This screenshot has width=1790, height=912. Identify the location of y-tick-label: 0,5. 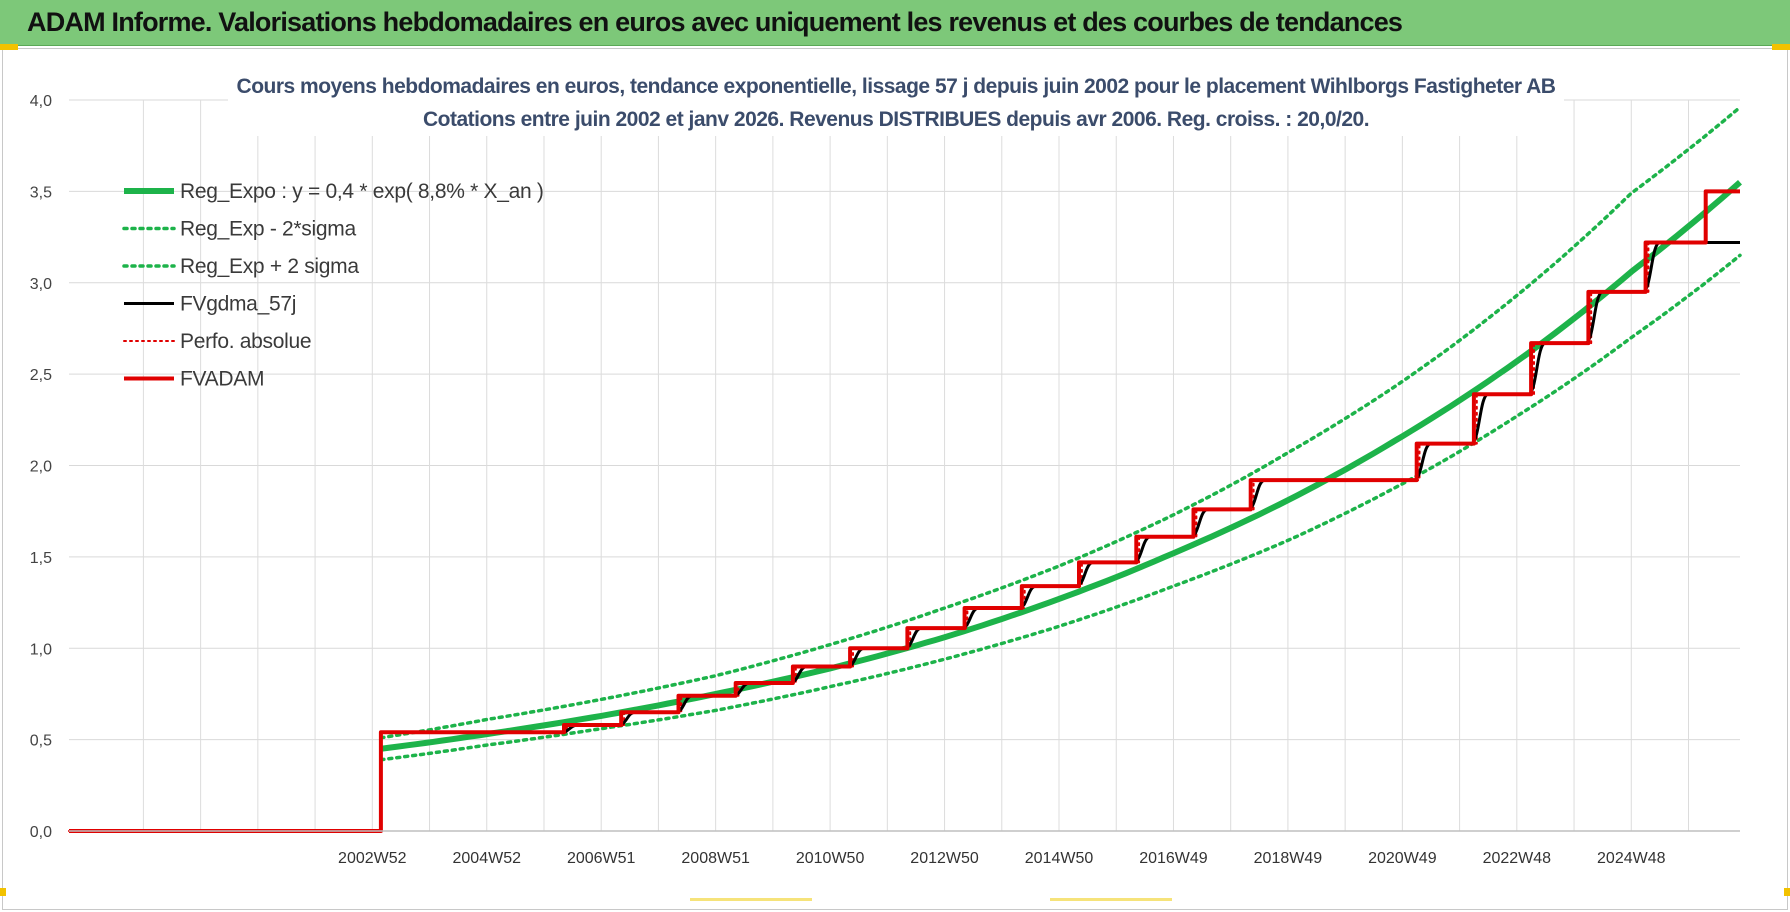
(41, 741).